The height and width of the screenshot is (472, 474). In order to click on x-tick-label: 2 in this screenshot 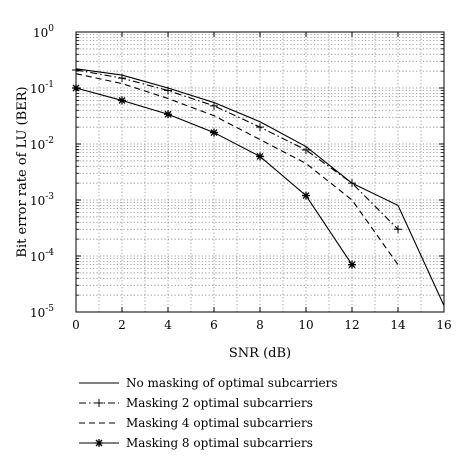, I will do `click(122, 325)`.